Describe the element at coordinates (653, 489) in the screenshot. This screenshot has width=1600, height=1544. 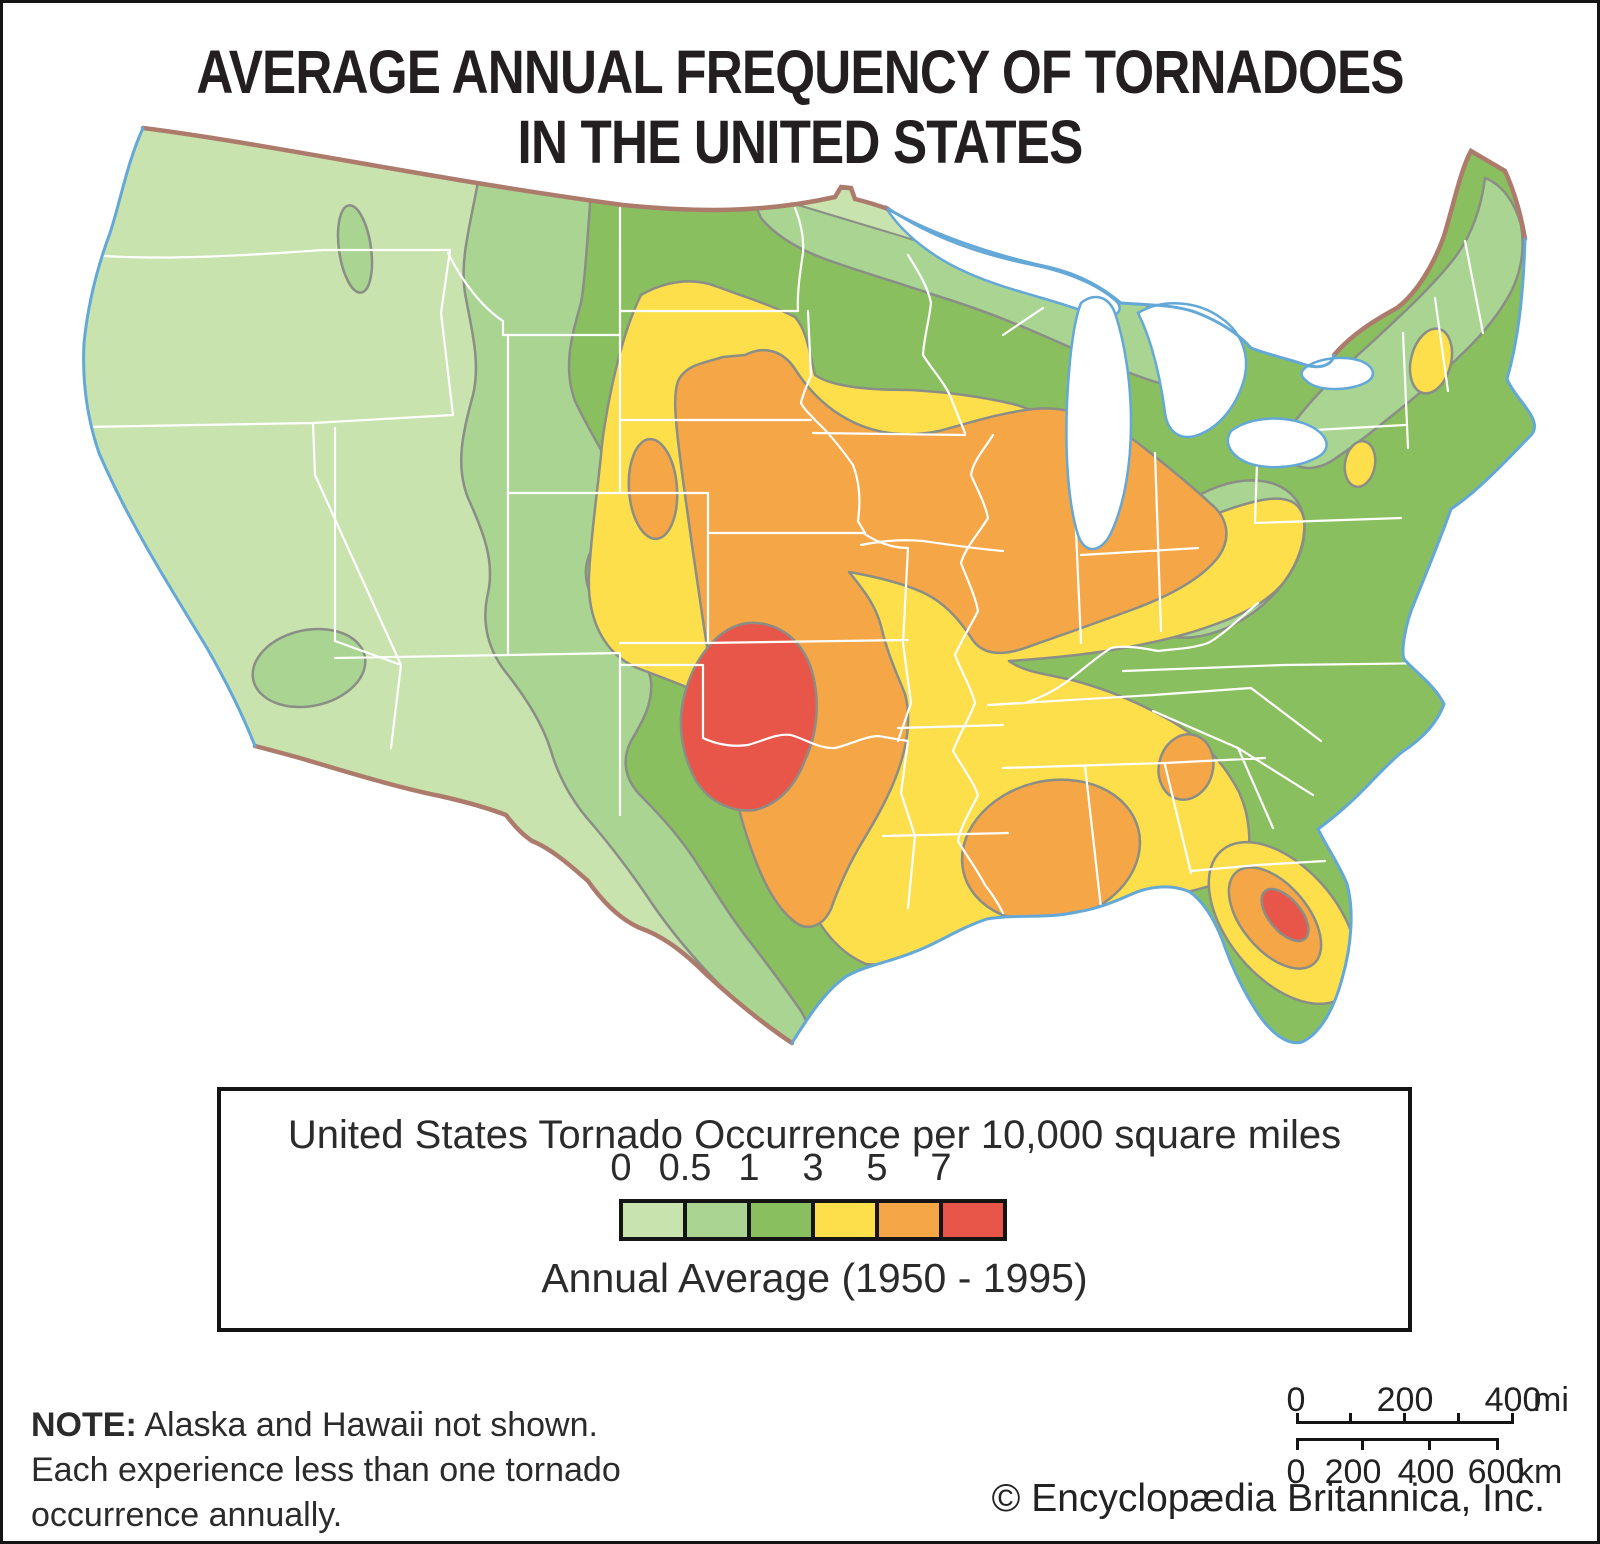
I see `region-band-5-nebraska-spot` at that location.